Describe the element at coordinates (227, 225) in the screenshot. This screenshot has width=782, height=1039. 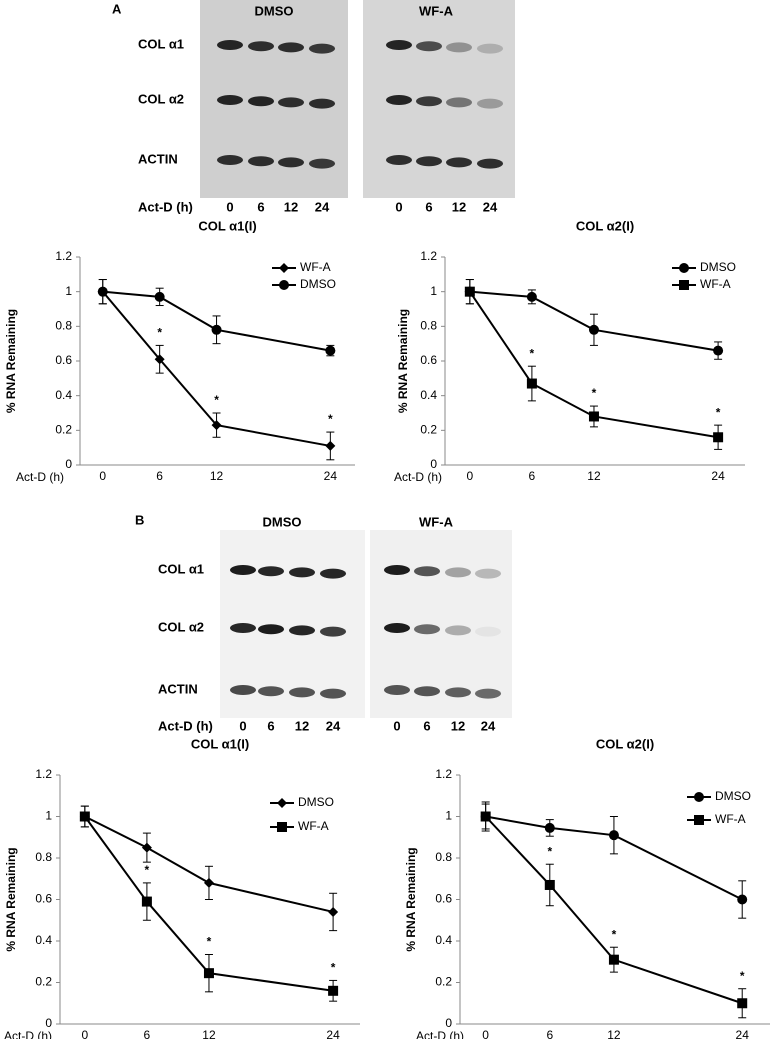
I see `chart-title: COL α1(I)` at that location.